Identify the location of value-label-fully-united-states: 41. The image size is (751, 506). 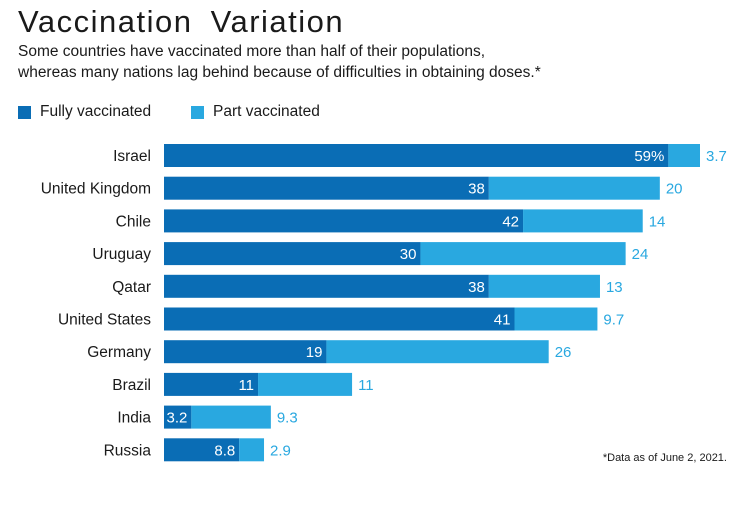
(502, 320).